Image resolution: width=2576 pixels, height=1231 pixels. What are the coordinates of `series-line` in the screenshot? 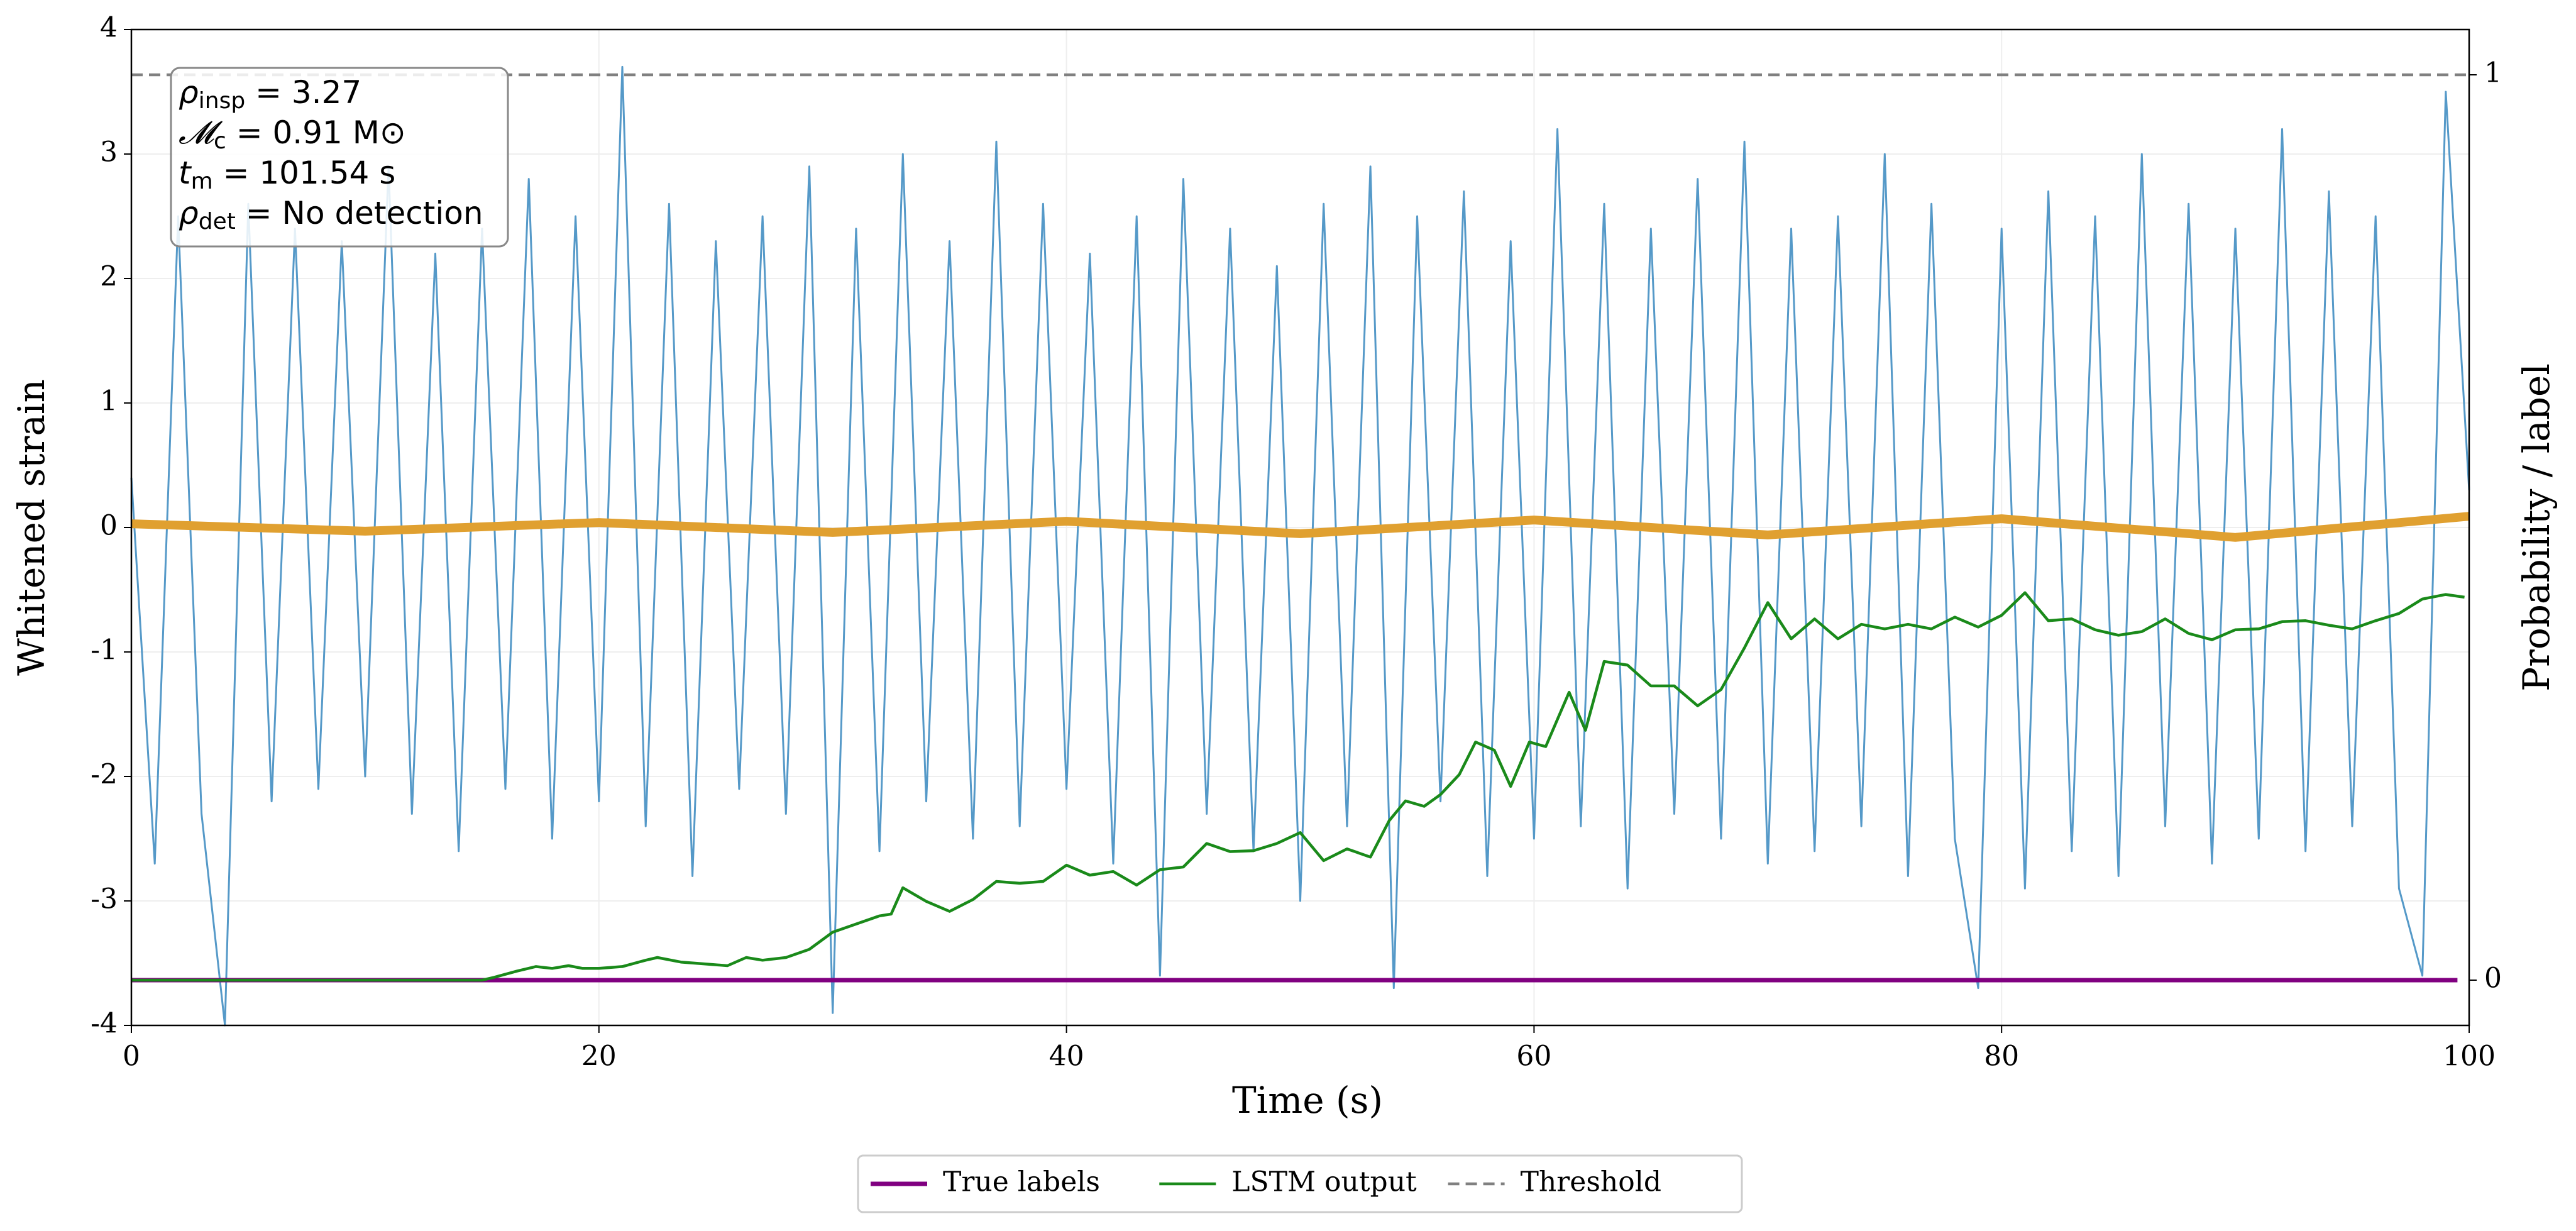 It's located at (1301, 527).